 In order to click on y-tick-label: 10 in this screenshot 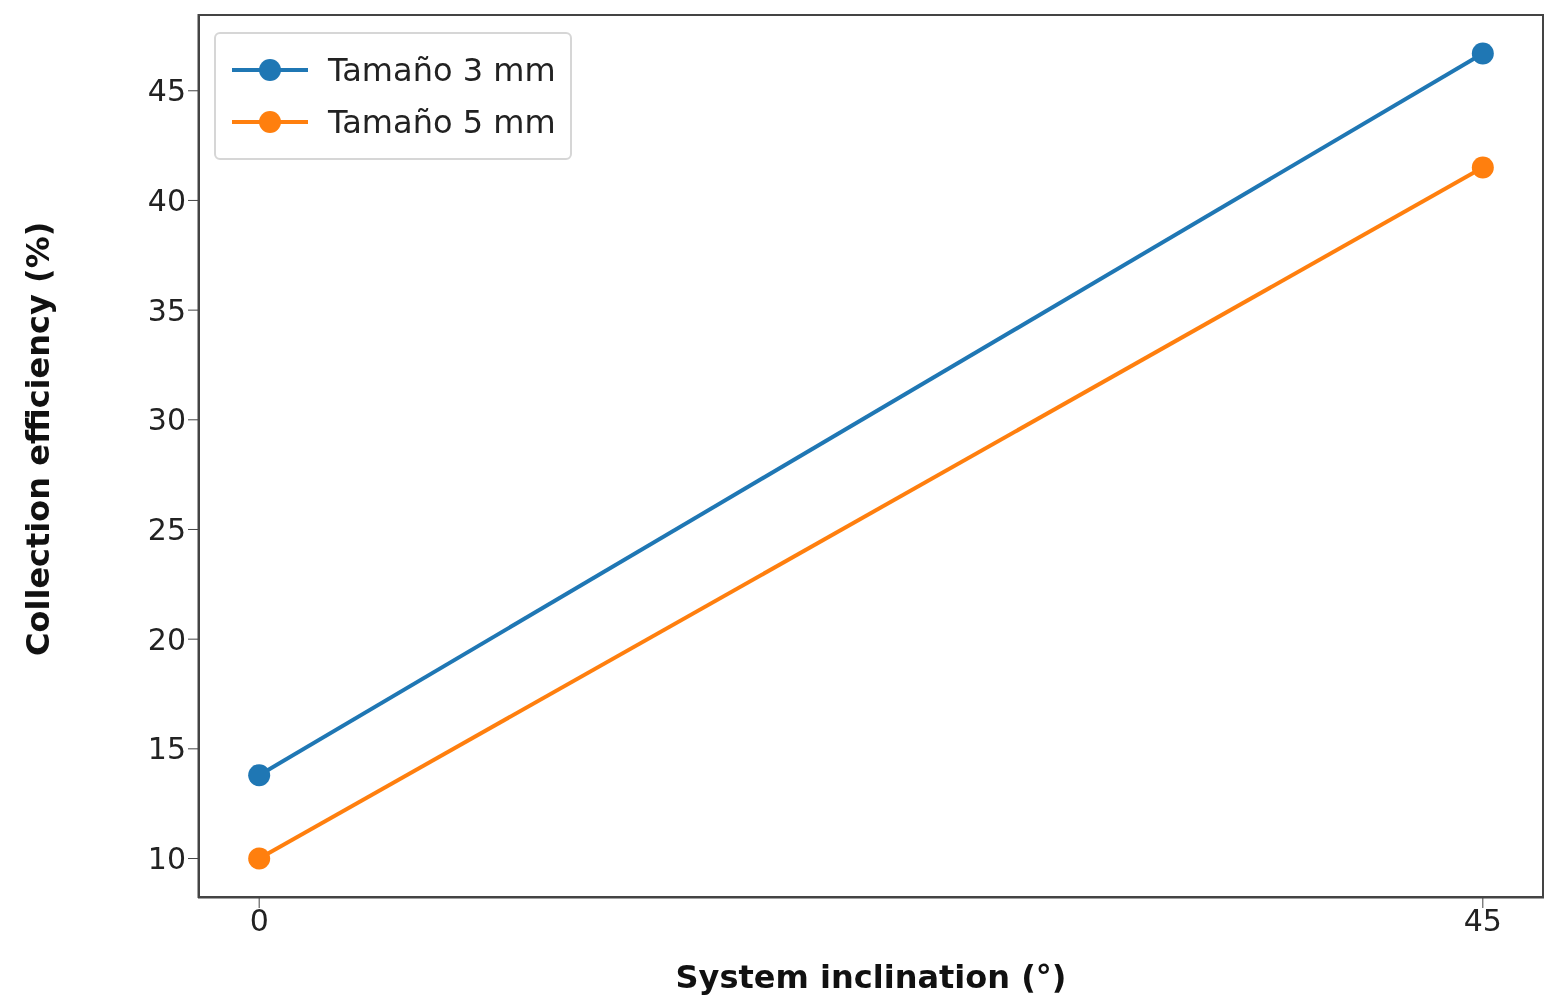, I will do `click(166, 859)`.